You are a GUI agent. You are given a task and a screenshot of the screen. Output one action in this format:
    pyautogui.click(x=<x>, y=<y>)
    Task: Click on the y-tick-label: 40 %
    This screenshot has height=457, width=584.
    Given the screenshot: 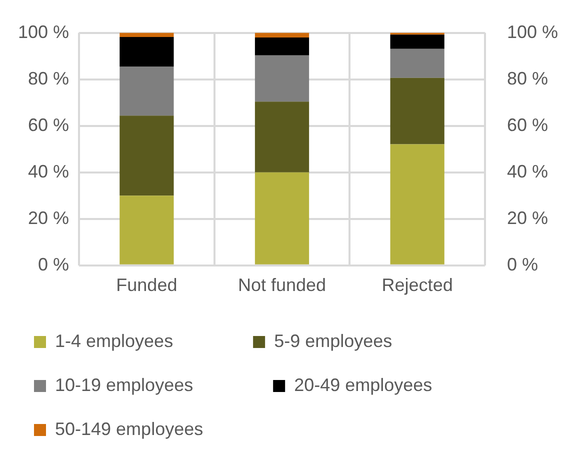 What is the action you would take?
    pyautogui.click(x=49, y=171)
    